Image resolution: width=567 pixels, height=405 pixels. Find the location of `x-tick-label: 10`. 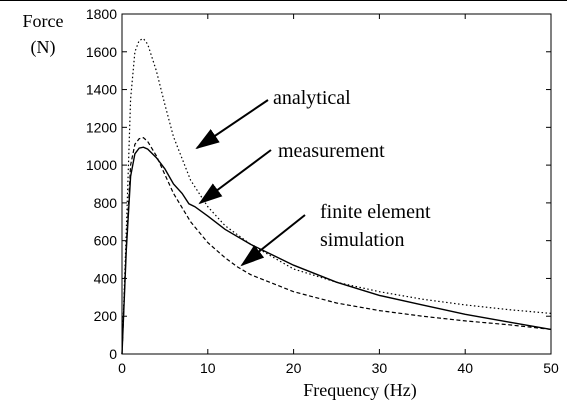

x-tick-label: 10 is located at coordinates (208, 368).